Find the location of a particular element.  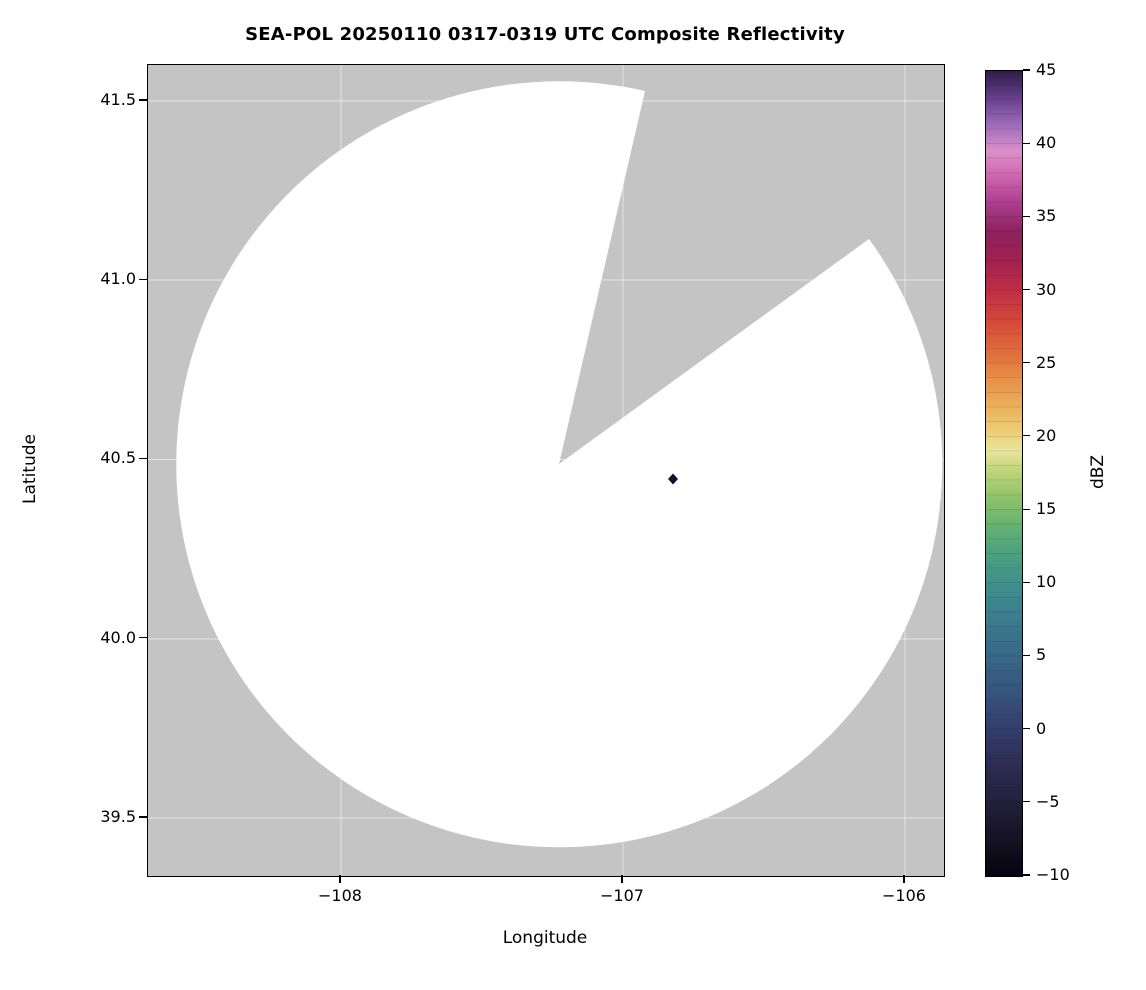

y-tick-label: 40.0 is located at coordinates (118, 637).